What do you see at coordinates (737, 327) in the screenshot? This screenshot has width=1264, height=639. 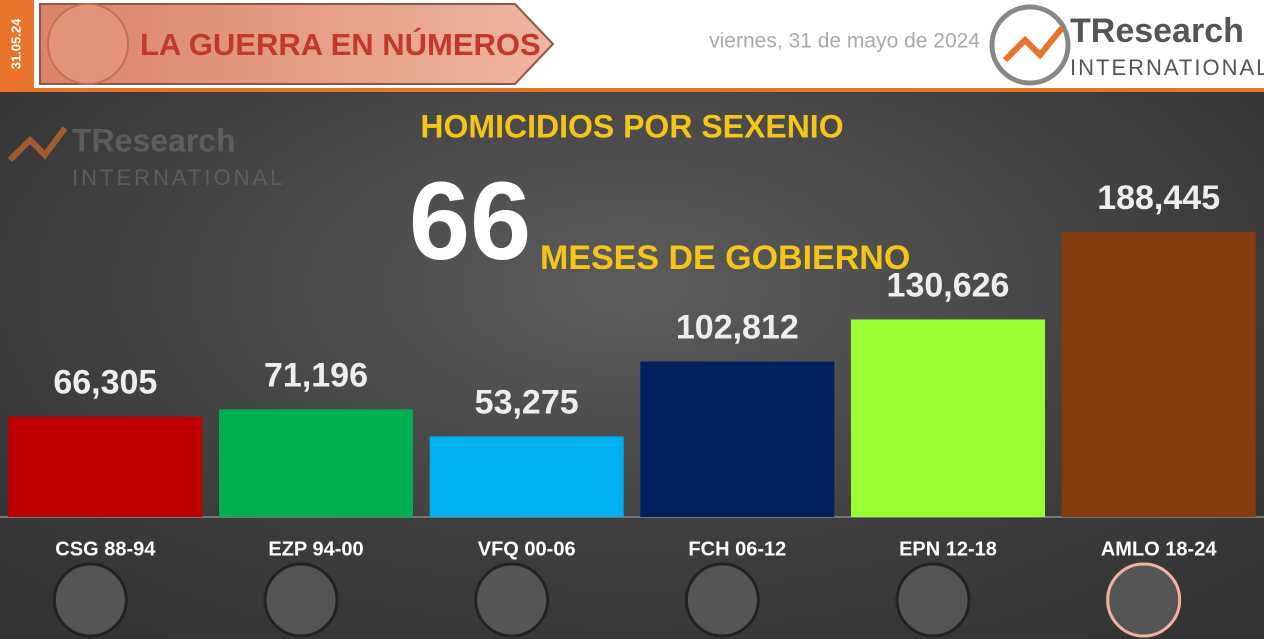 I see `value-label: 102,812` at bounding box center [737, 327].